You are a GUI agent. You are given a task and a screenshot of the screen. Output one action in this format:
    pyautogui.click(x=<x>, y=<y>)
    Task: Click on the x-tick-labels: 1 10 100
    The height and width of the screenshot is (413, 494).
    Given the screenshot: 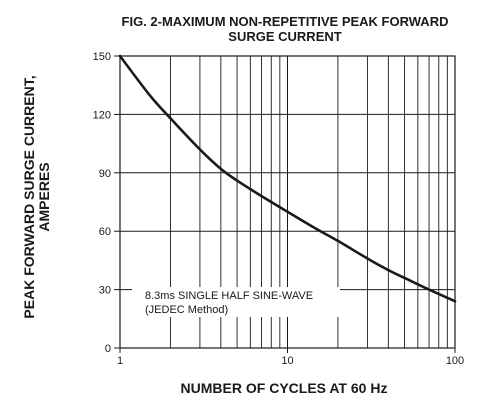 What is the action you would take?
    pyautogui.click(x=290, y=357)
    